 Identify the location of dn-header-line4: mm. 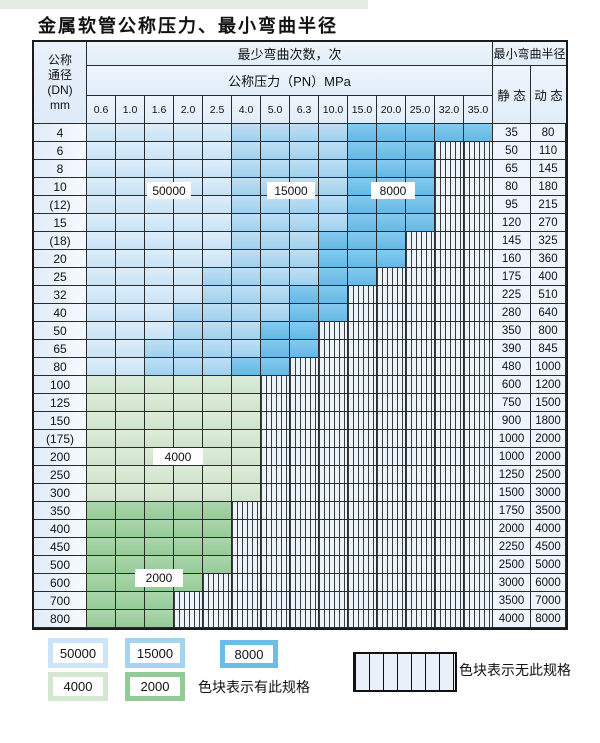
(60, 104).